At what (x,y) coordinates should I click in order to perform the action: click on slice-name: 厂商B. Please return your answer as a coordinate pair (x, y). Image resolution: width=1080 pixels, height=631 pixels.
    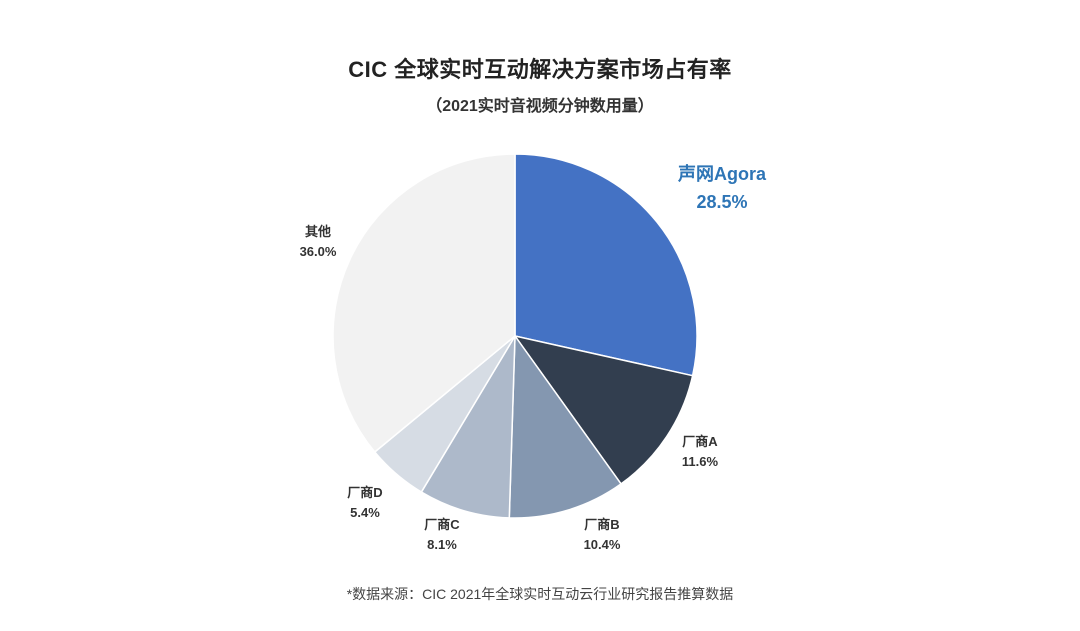
    Looking at the image, I should click on (602, 524).